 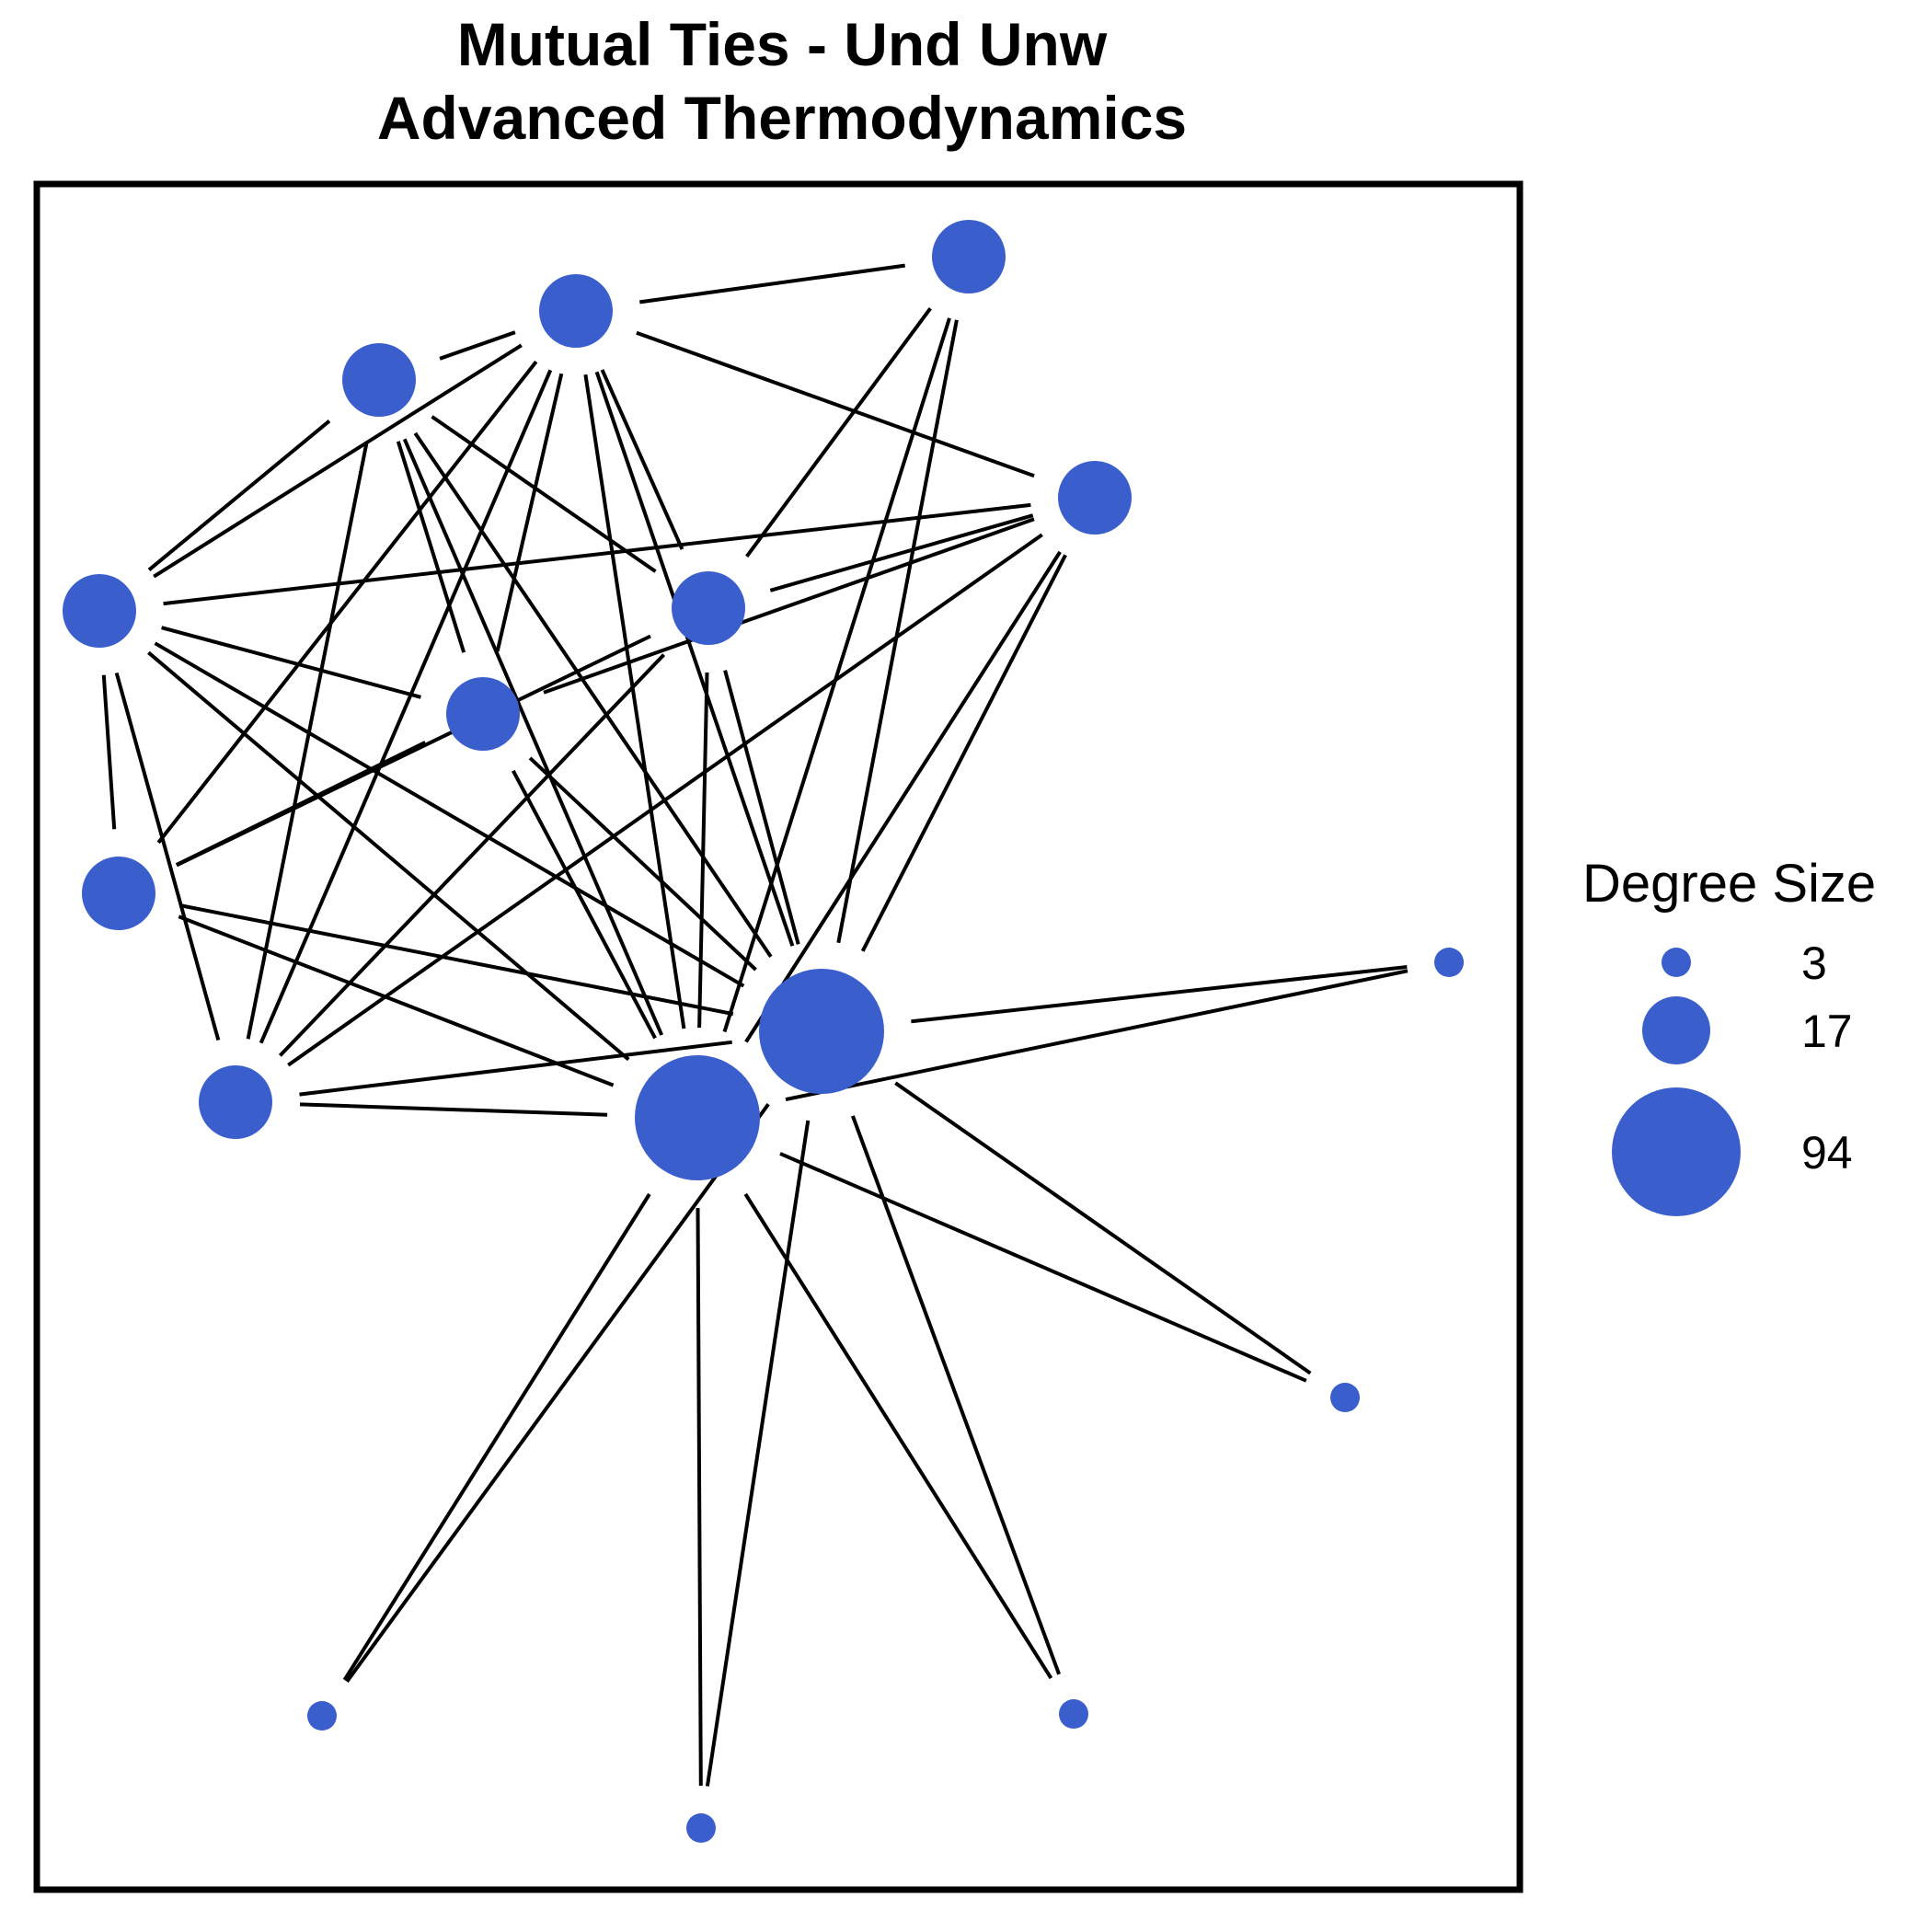 I want to click on edge-I-J, so click(x=453, y=1109).